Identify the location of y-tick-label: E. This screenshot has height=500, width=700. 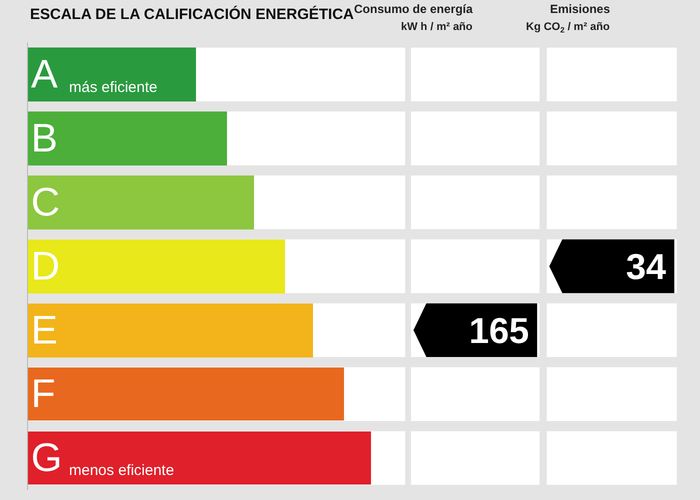
(44, 330).